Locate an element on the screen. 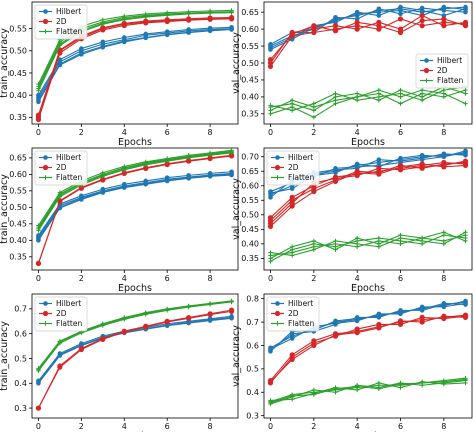 Image resolution: width=474 pixels, height=432 pixels. legend-label-hilbert: Hilbert is located at coordinates (68, 157).